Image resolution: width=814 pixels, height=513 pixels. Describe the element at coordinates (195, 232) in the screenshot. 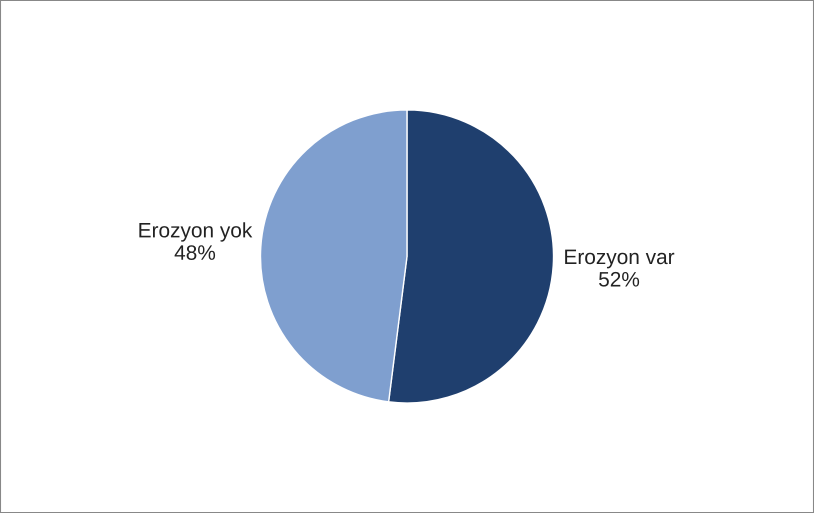

I see `slice-label: Erozyon yok` at that location.